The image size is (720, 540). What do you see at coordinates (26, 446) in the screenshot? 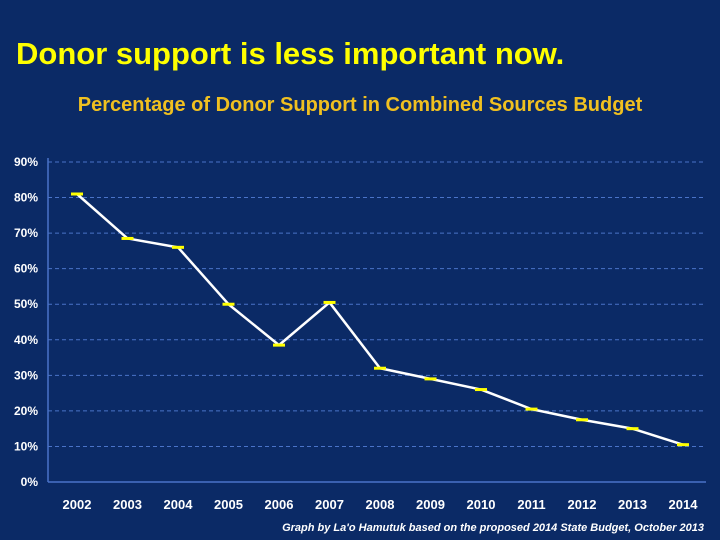
I see `y-tick-label: 10%` at bounding box center [26, 446].